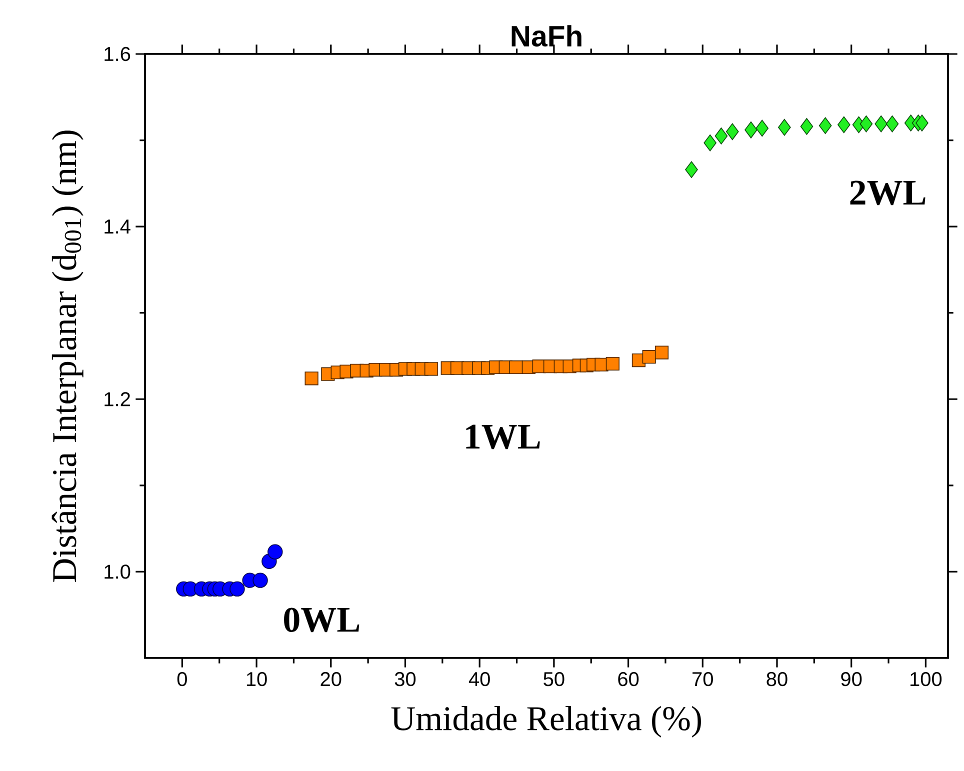 The height and width of the screenshot is (771, 964). Describe the element at coordinates (503, 437) in the screenshot. I see `annotation: 1WL` at that location.